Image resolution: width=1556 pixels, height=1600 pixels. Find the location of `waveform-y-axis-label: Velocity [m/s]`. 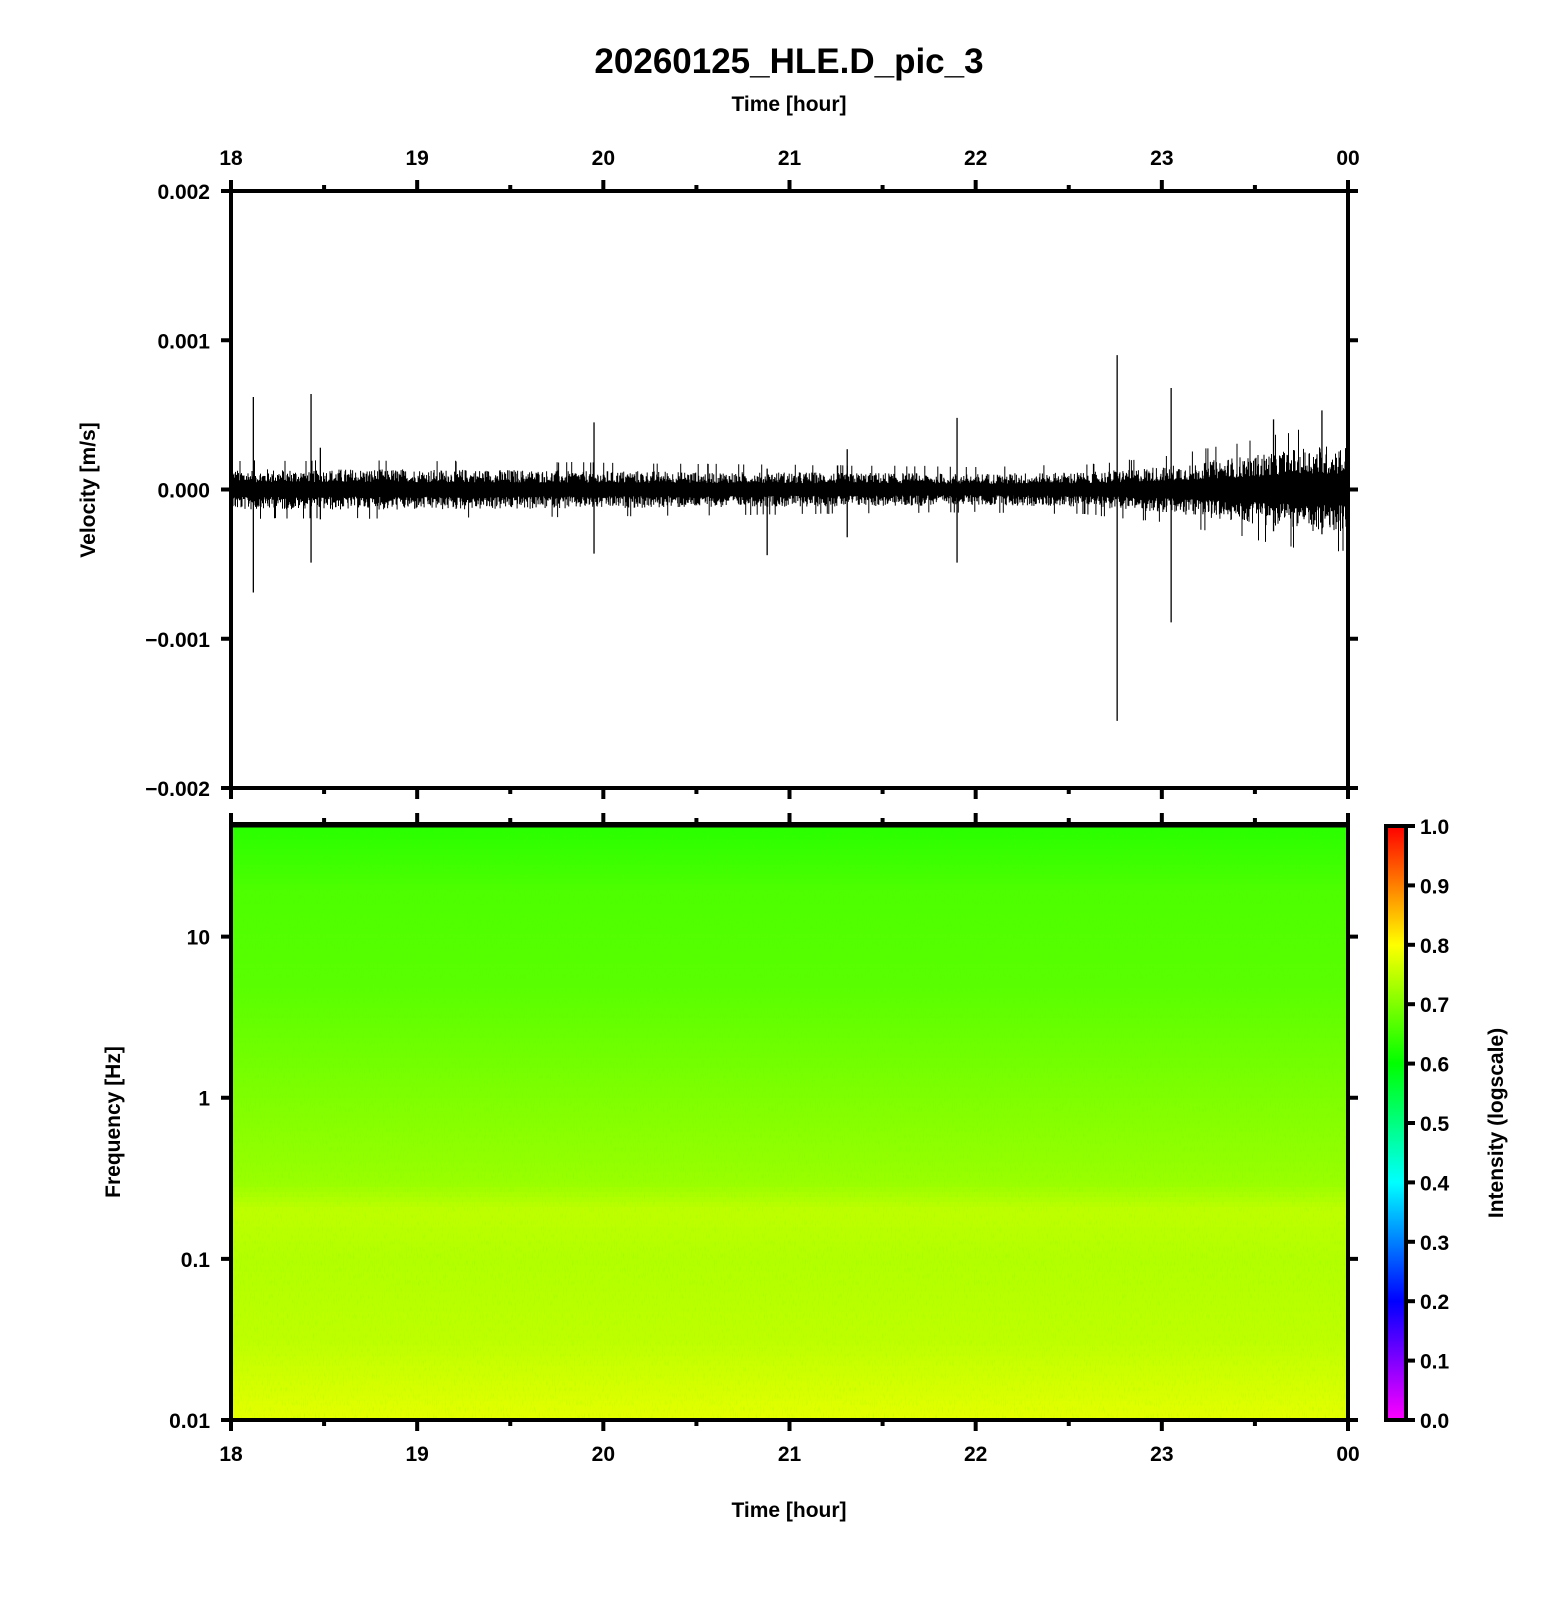

waveform-y-axis-label: Velocity [m/s] is located at coordinates (88, 489).